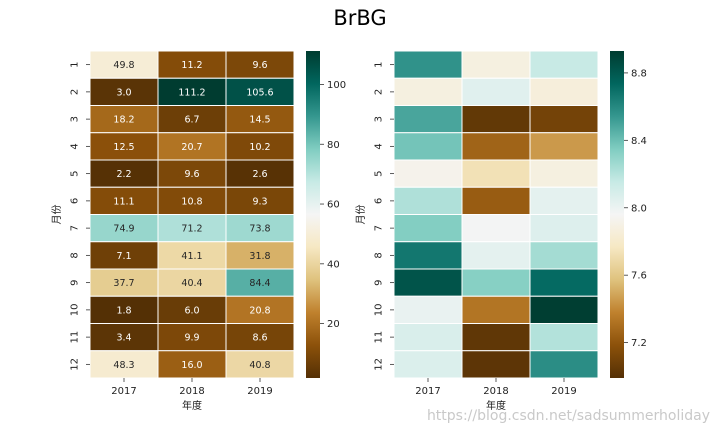 Image resolution: width=720 pixels, height=432 pixels. Describe the element at coordinates (333, 324) in the screenshot. I see `colorbar-tick-label: 20` at that location.